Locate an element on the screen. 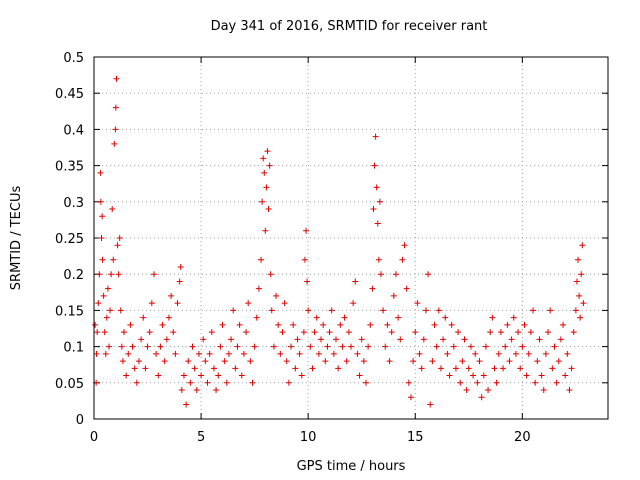 The image size is (640, 480). x-tick-label: 15 is located at coordinates (415, 437).